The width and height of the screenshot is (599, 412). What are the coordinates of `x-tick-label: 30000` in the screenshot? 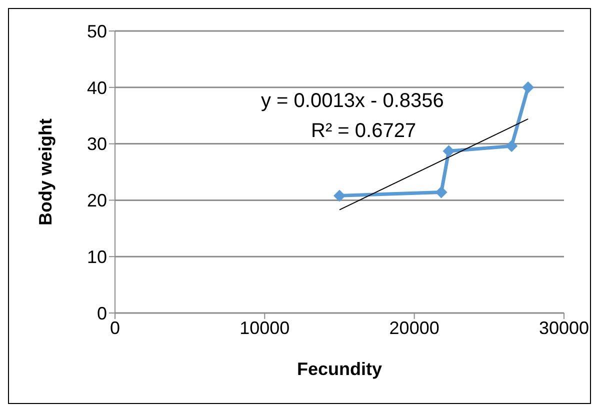 It's located at (564, 328).